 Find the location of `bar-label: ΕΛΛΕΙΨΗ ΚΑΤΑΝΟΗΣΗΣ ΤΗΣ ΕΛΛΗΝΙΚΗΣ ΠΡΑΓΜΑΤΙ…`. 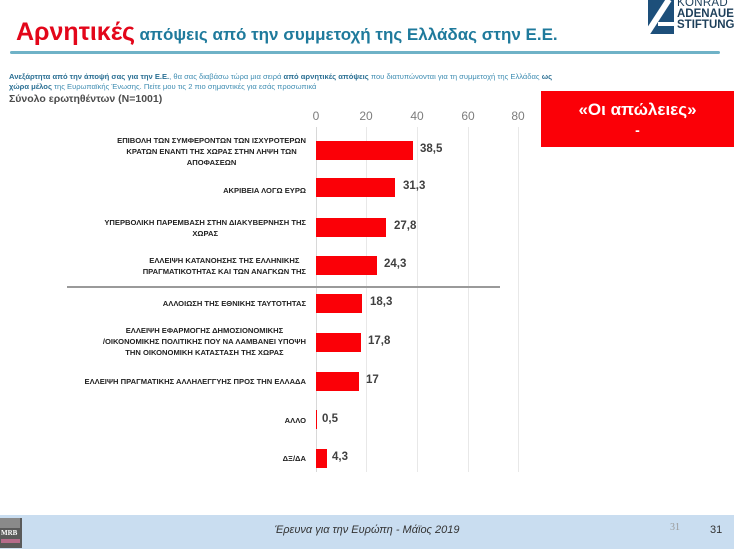

bar-label: ΕΛΛΕΙΨΗ ΚΑΤΑΝΟΗΣΗΣ ΤΗΣ ΕΛΛΗΝΙΚΗΣ ΠΡΑΓΜΑΤΙ… is located at coordinates (224, 266).